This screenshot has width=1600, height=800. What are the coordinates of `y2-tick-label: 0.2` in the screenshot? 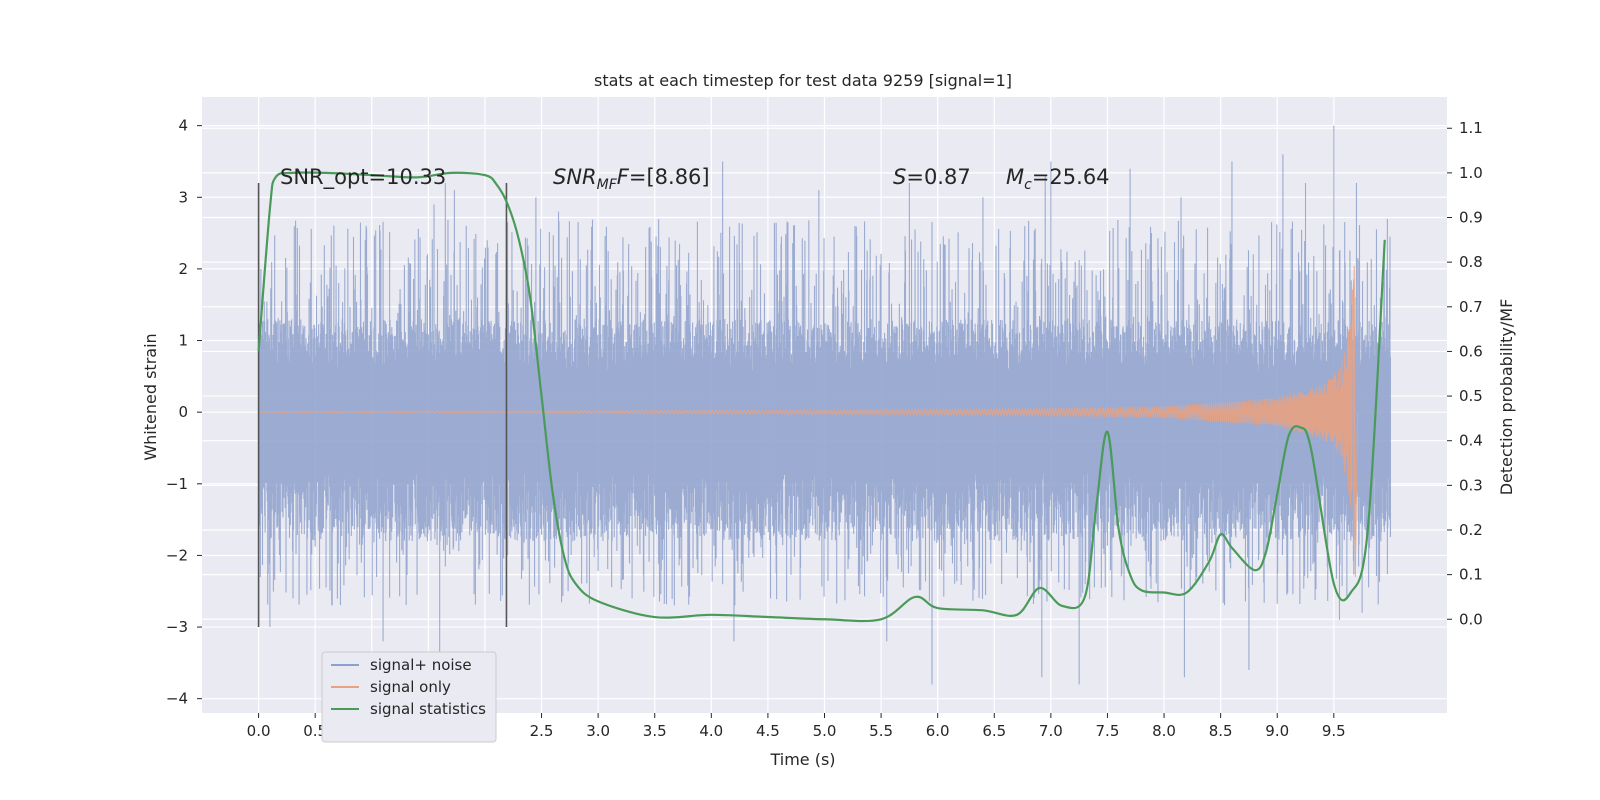 It's located at (1471, 530).